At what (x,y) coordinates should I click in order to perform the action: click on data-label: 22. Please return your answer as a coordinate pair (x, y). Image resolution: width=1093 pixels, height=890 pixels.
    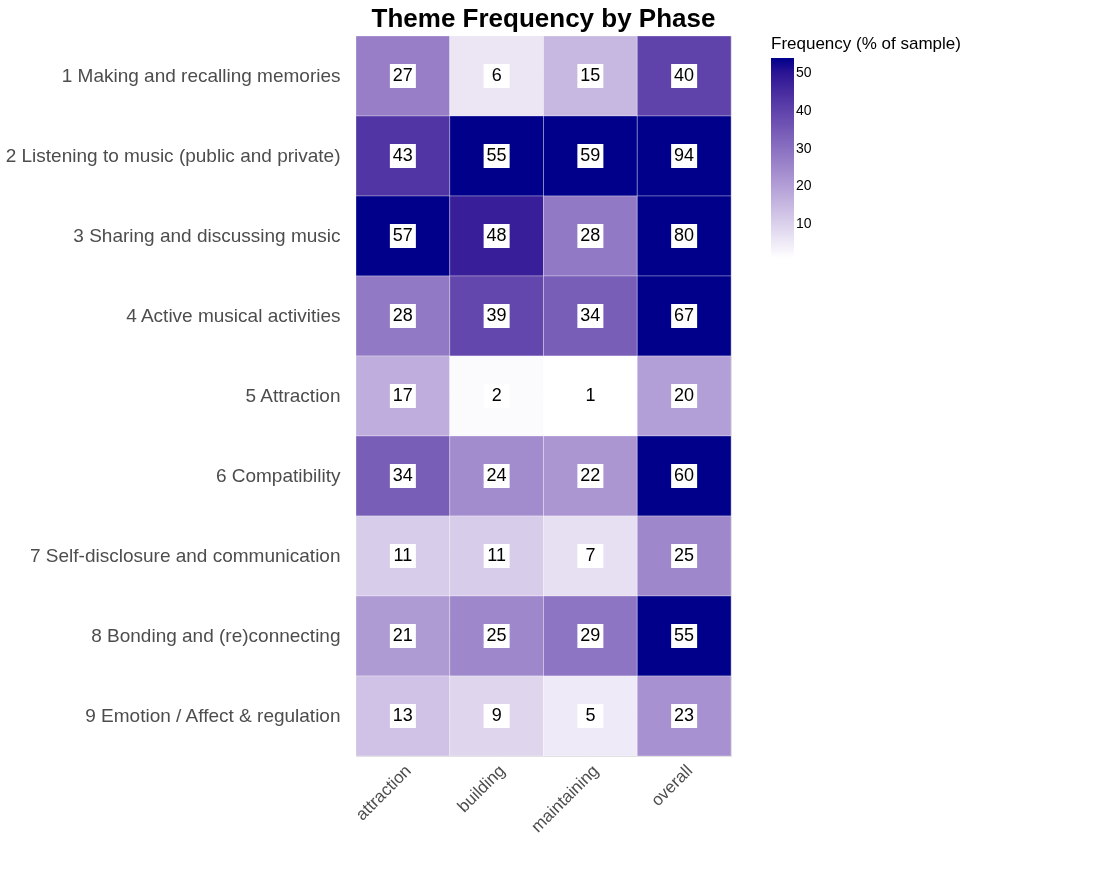
    Looking at the image, I should click on (590, 475).